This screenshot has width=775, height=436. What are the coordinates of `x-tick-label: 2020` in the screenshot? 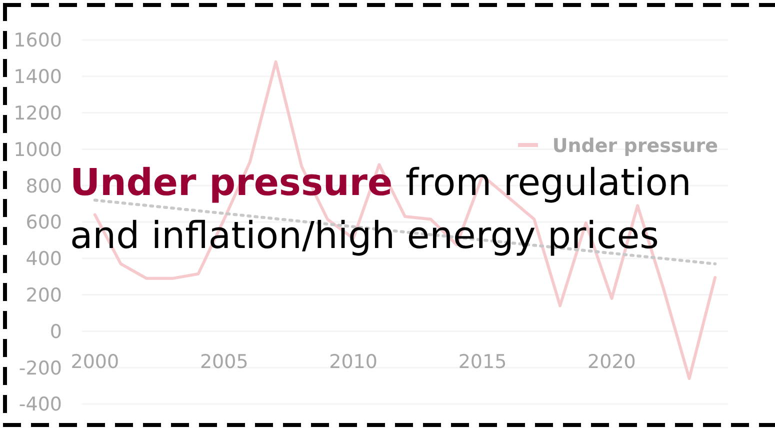 It's located at (612, 361).